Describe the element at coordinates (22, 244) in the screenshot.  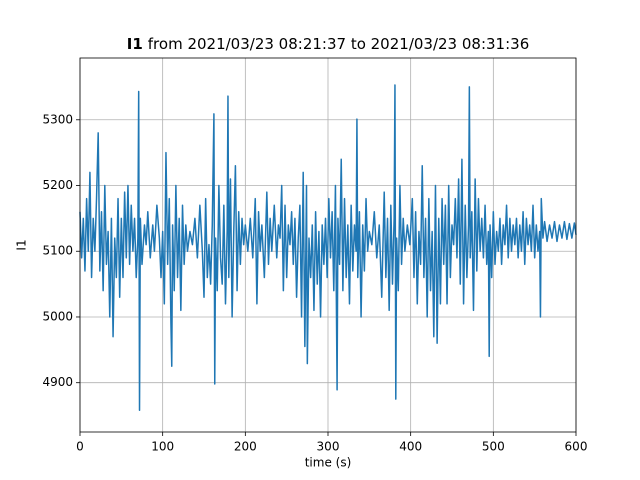
I see `y-axis-label: I1` at that location.